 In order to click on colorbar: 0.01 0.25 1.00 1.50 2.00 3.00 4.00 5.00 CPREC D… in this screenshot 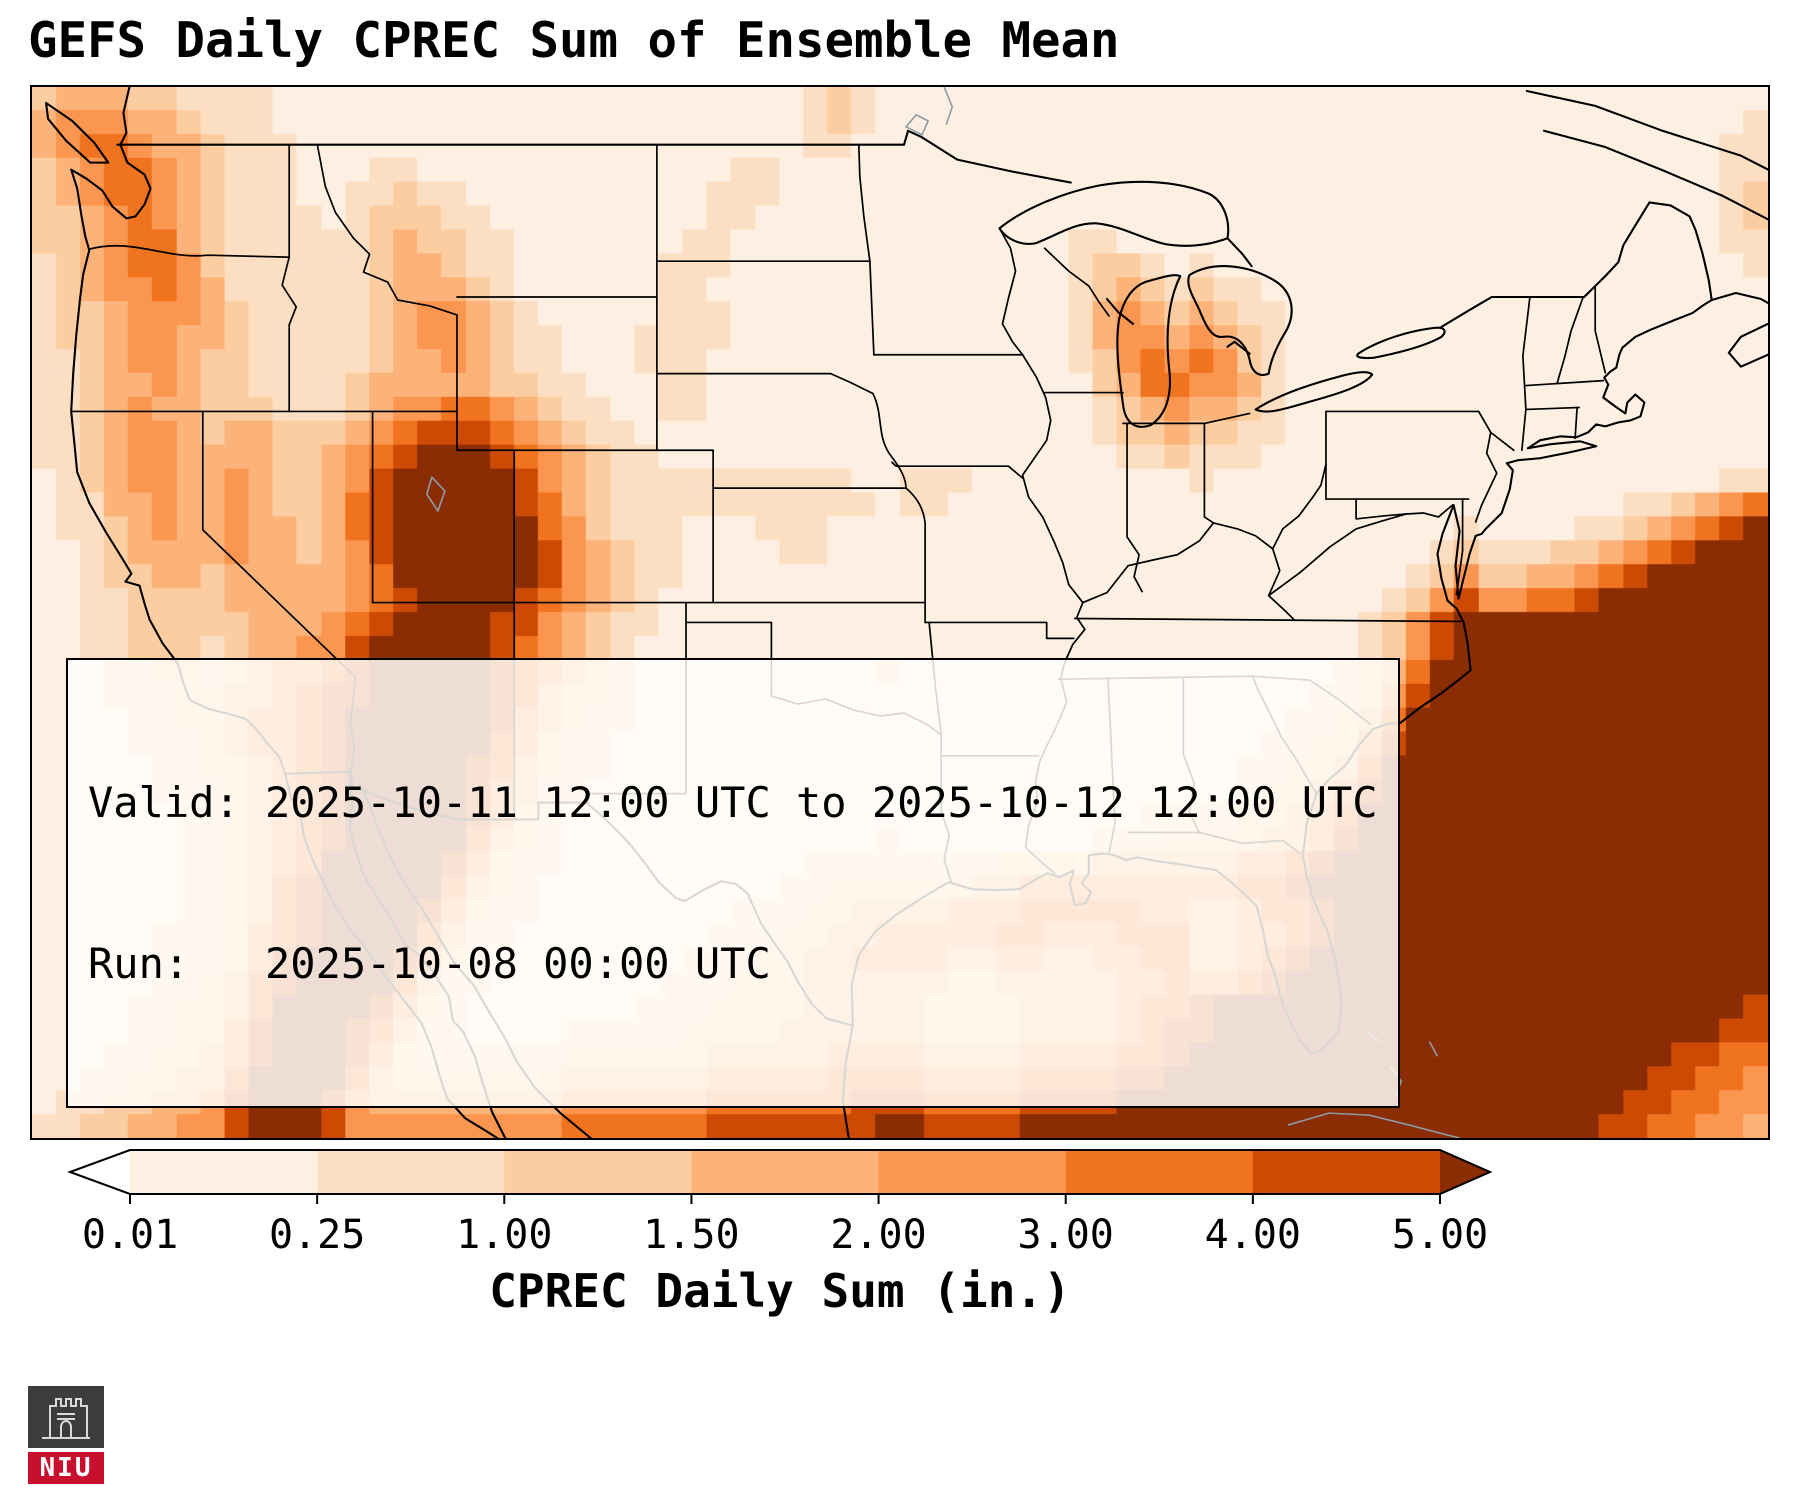, I will do `click(780, 1233)`.